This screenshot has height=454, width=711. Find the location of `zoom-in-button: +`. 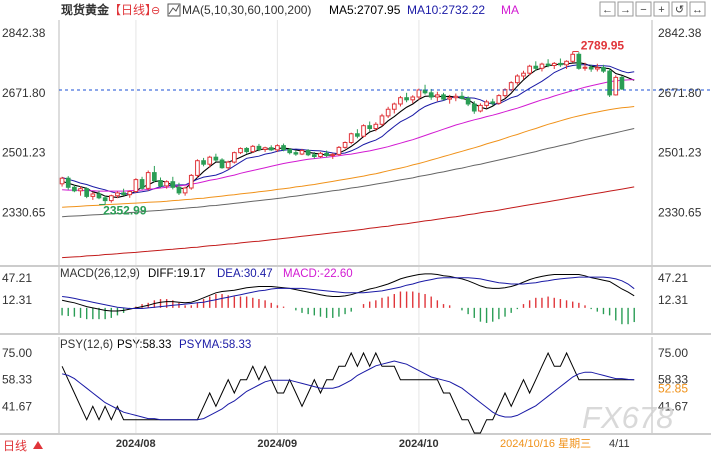

zoom-in-button: + is located at coordinates (661, 9).